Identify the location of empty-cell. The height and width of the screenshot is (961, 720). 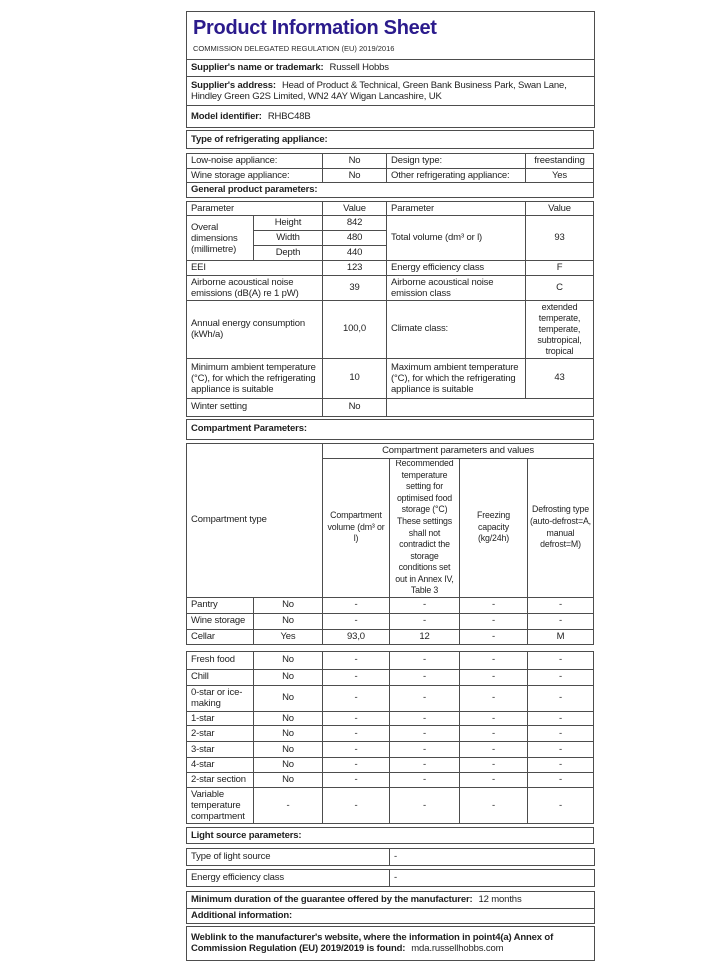
(490, 407).